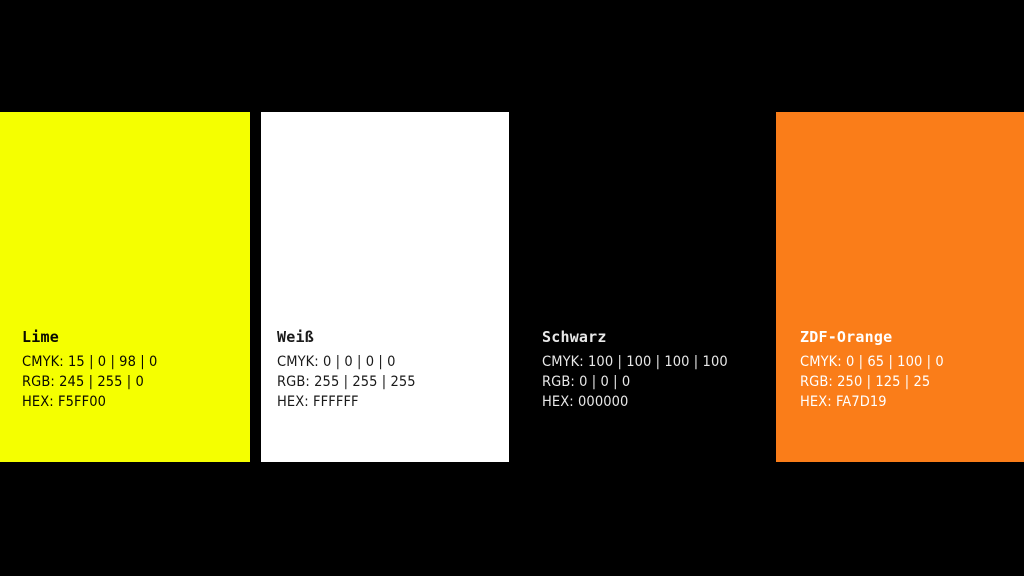 This screenshot has height=576, width=1024. Describe the element at coordinates (336, 362) in the screenshot. I see `swatch-cmyk: CMYK: 0 | 0 | 0 | 0` at that location.